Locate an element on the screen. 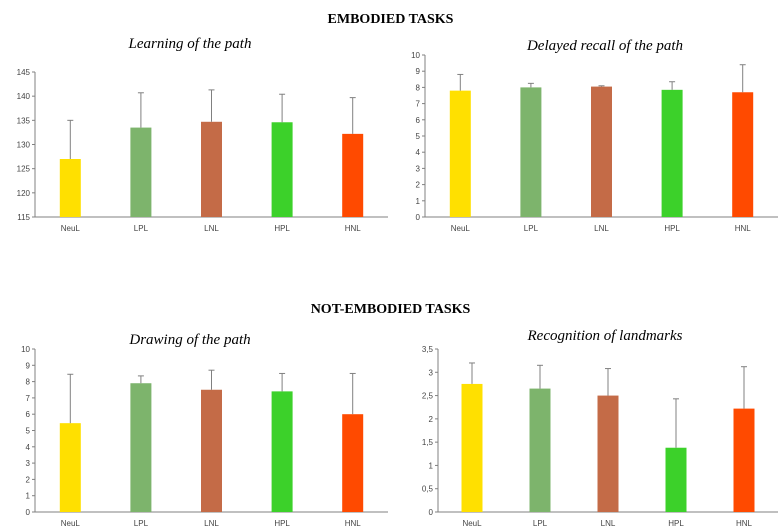  y-tick-label: 120 is located at coordinates (24, 193).